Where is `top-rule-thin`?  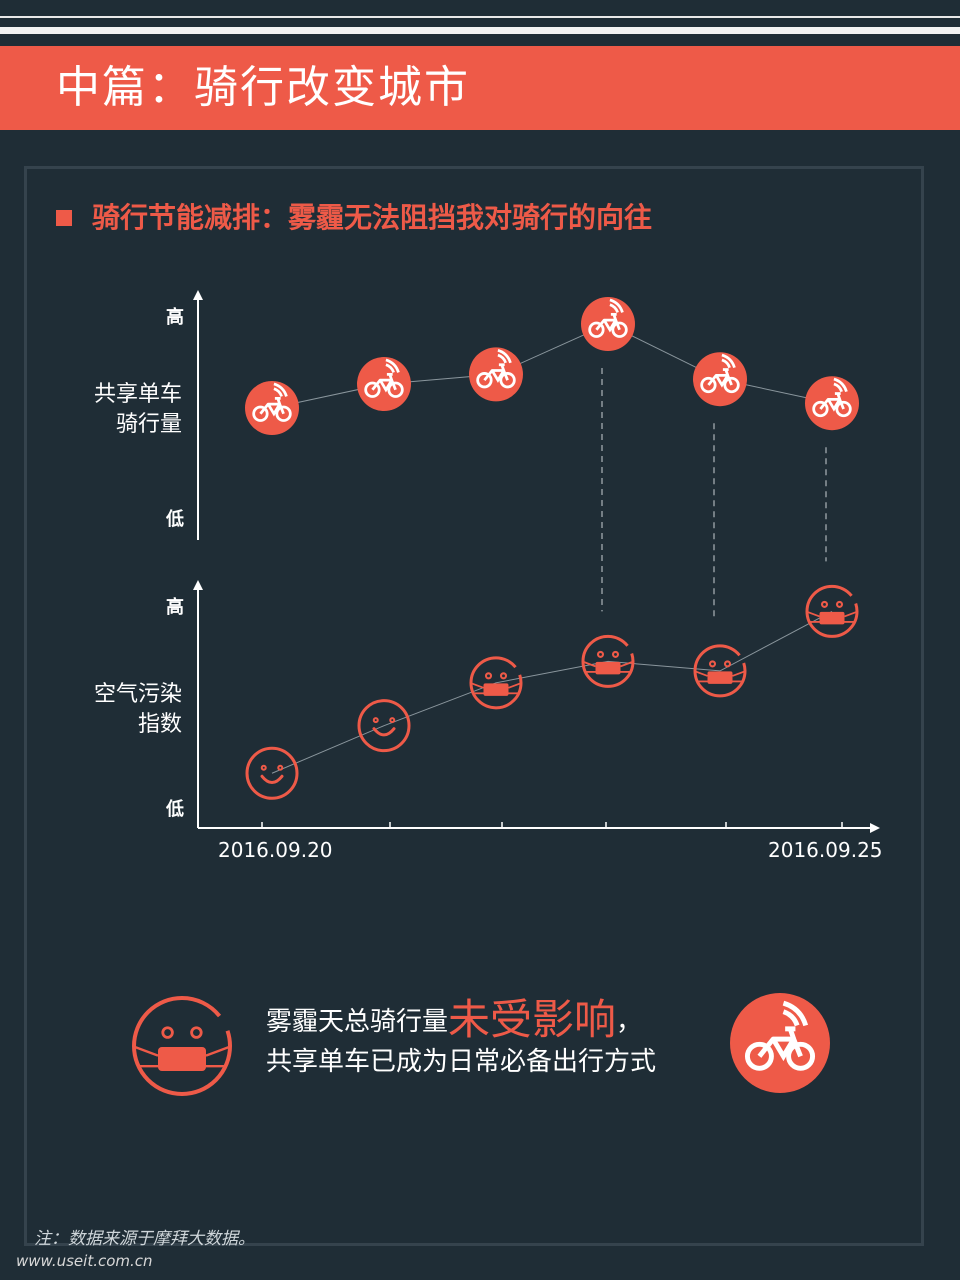
top-rule-thin is located at coordinates (480, 17).